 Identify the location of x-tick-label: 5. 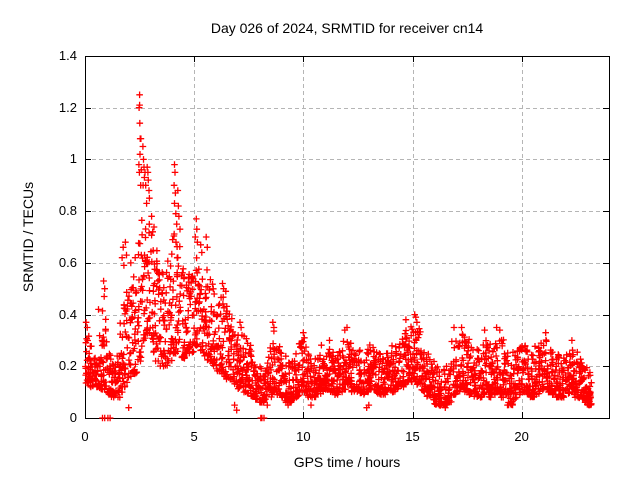
(194, 436).